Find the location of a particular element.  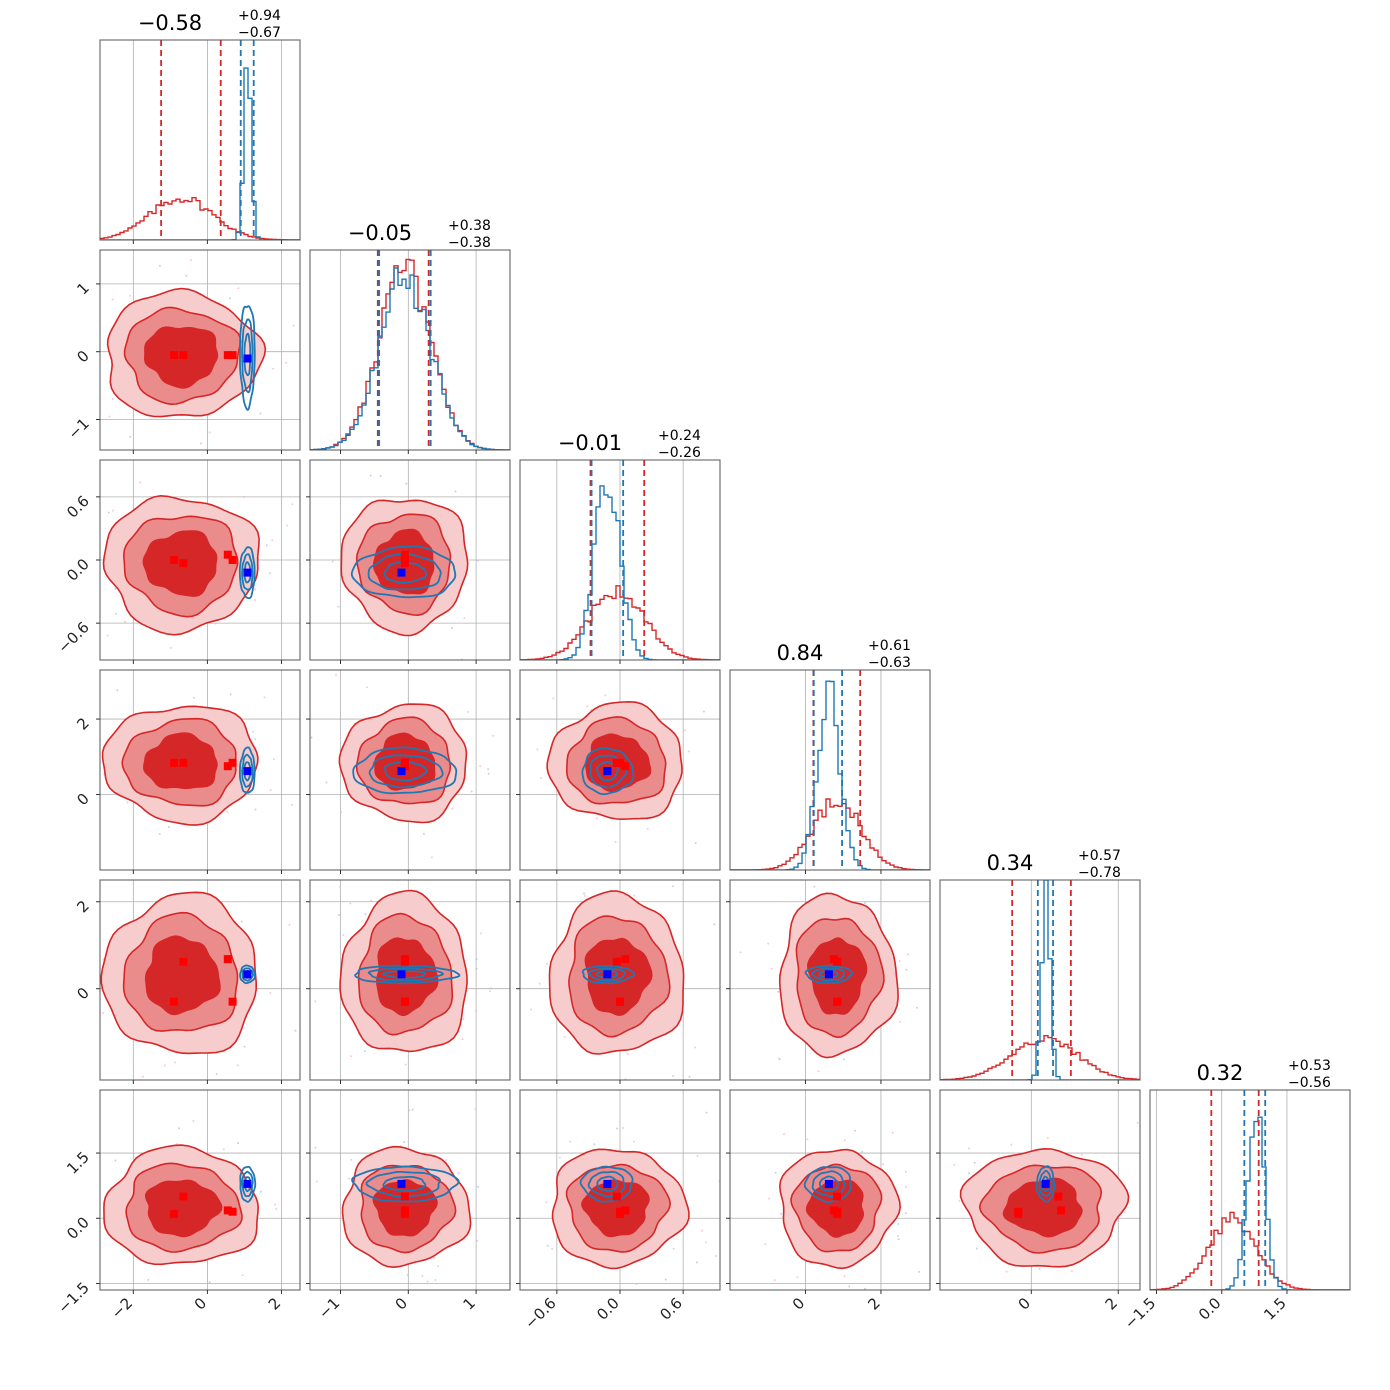

title-lower-error: −0.38 is located at coordinates (469, 243).